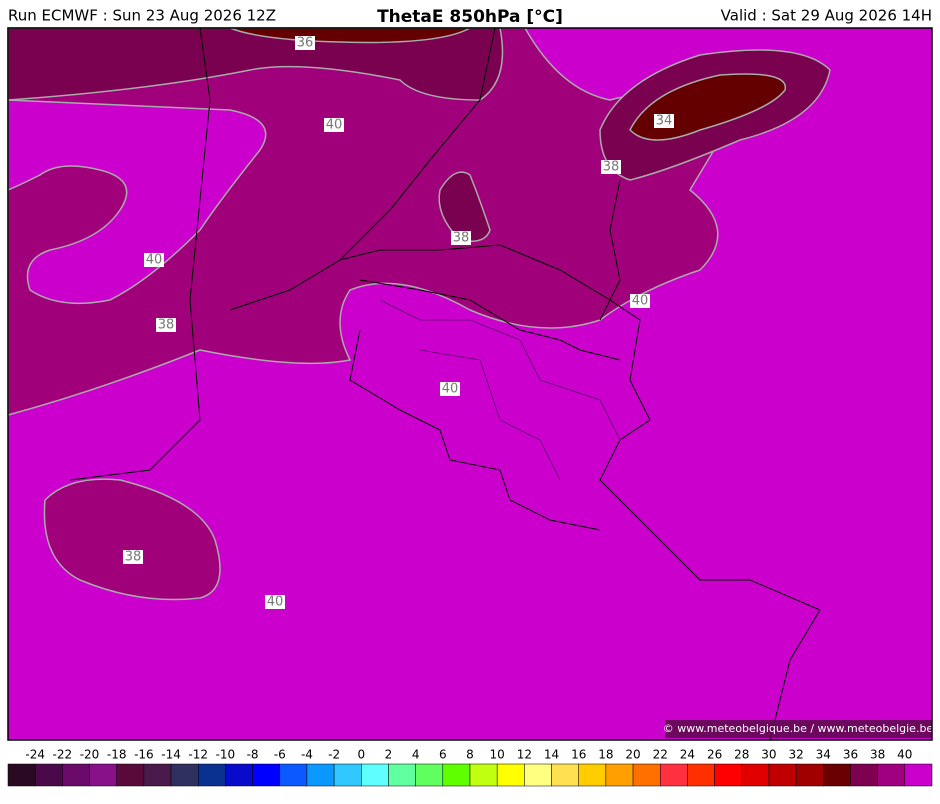 This screenshot has width=940, height=804. What do you see at coordinates (334, 755) in the screenshot?
I see `colorbar-tick-label: -2` at bounding box center [334, 755].